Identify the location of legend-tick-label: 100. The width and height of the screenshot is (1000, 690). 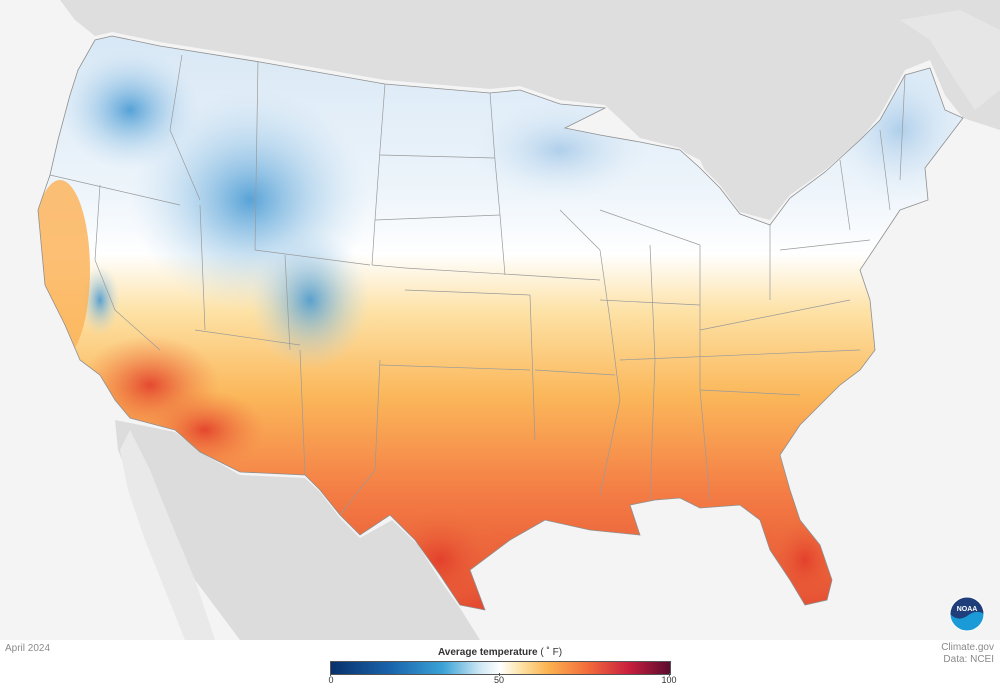
(669, 680).